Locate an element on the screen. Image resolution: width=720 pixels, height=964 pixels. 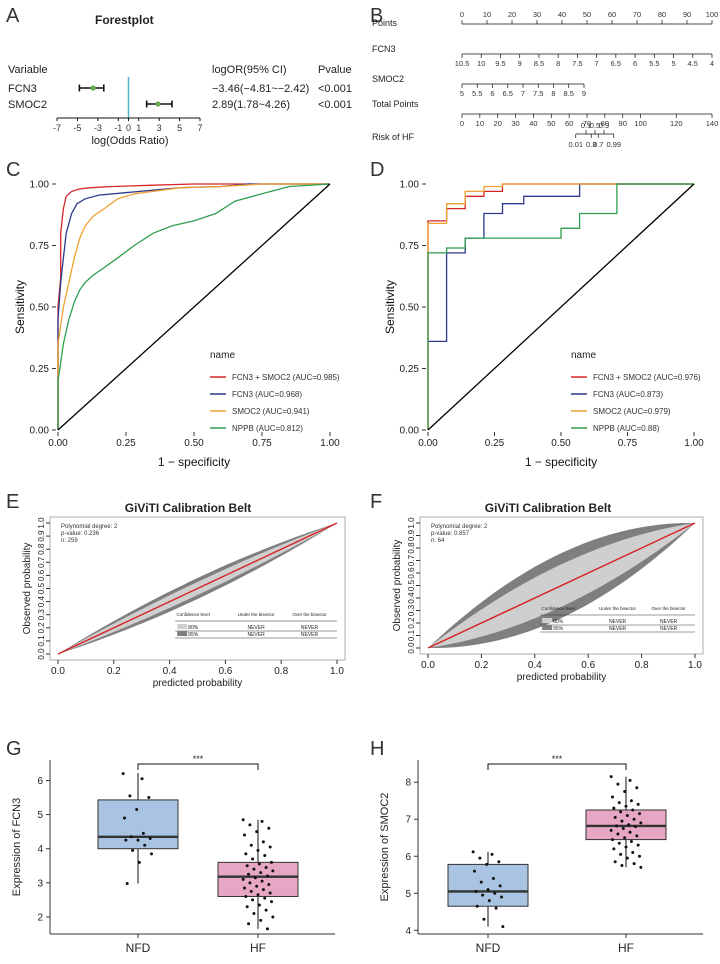
roc-y-tick-label: 1.00 is located at coordinates (40, 185).